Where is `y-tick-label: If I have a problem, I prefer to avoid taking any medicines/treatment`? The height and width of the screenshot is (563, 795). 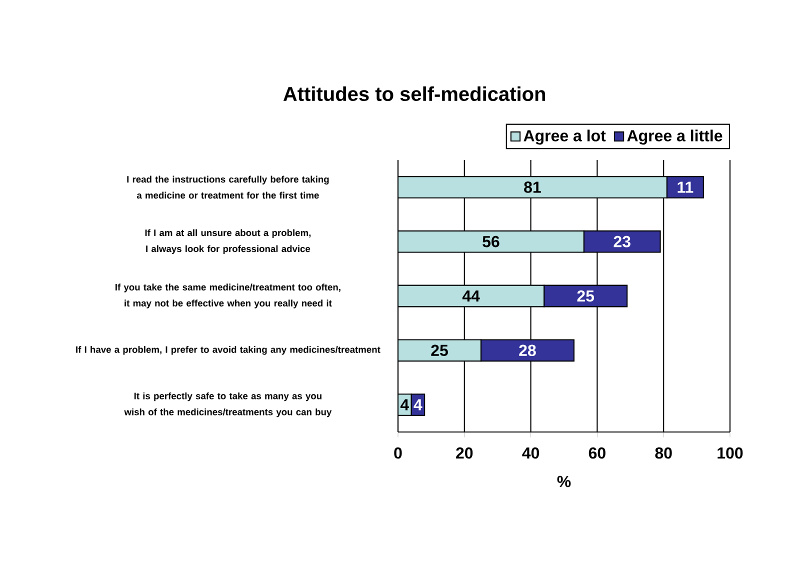 y-tick-label: If I have a problem, I prefer to avoid taking any medicines/treatment is located at coordinates (228, 350).